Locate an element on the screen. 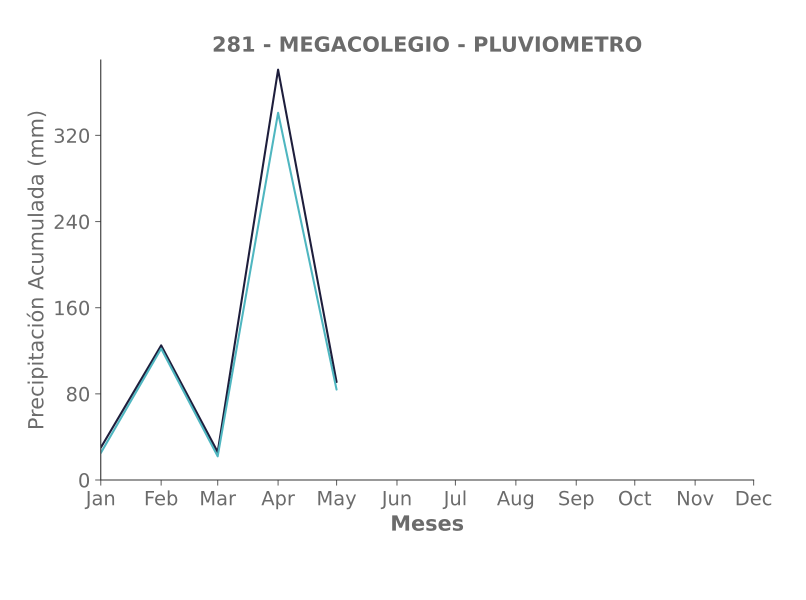 The height and width of the screenshot is (600, 806). y-tick-label: 80 is located at coordinates (78, 394).